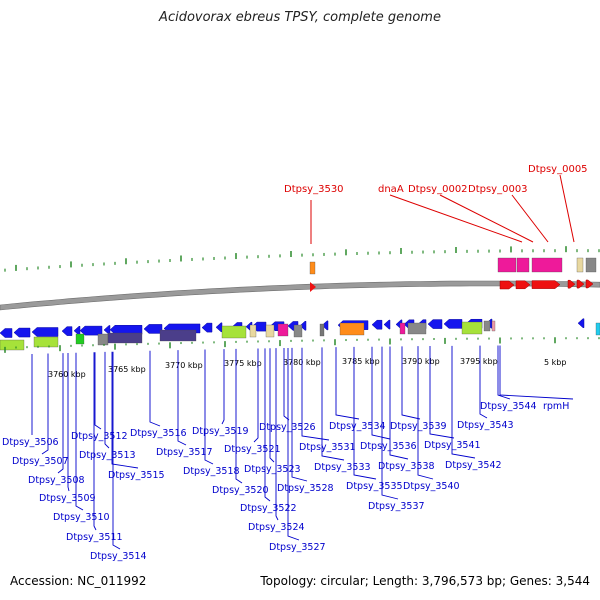 The image size is (600, 600). What do you see at coordinates (118, 556) in the screenshot?
I see `reverse-gene-label: Dtpsy_3514` at bounding box center [118, 556].